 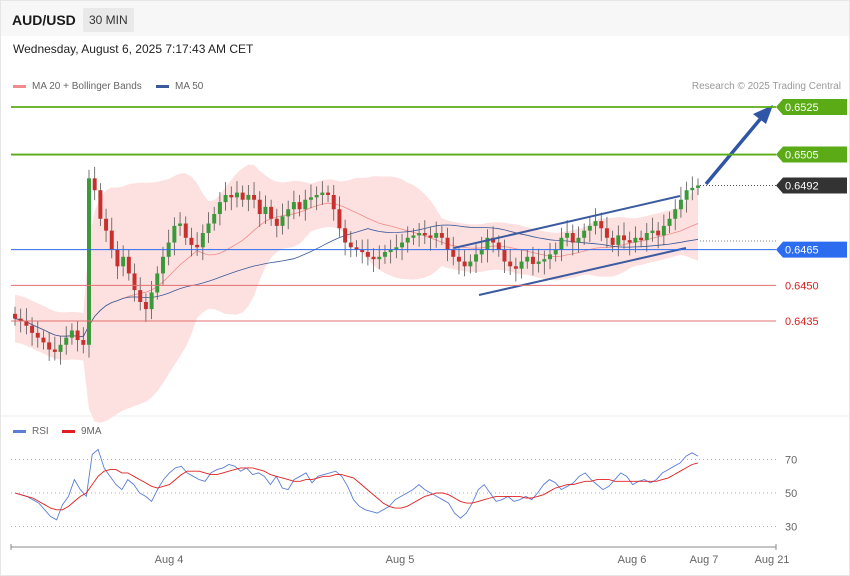 I want to click on legend-rsi: RSI, so click(x=31, y=431).